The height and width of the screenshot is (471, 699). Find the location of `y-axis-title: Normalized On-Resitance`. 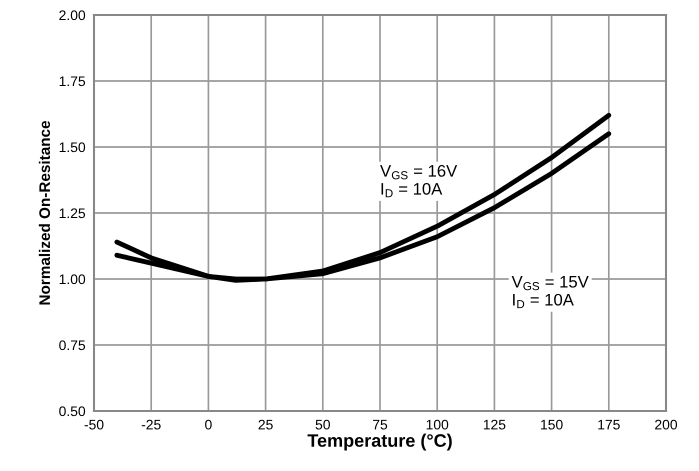

y-axis-title: Normalized On-Resitance is located at coordinates (44, 212).